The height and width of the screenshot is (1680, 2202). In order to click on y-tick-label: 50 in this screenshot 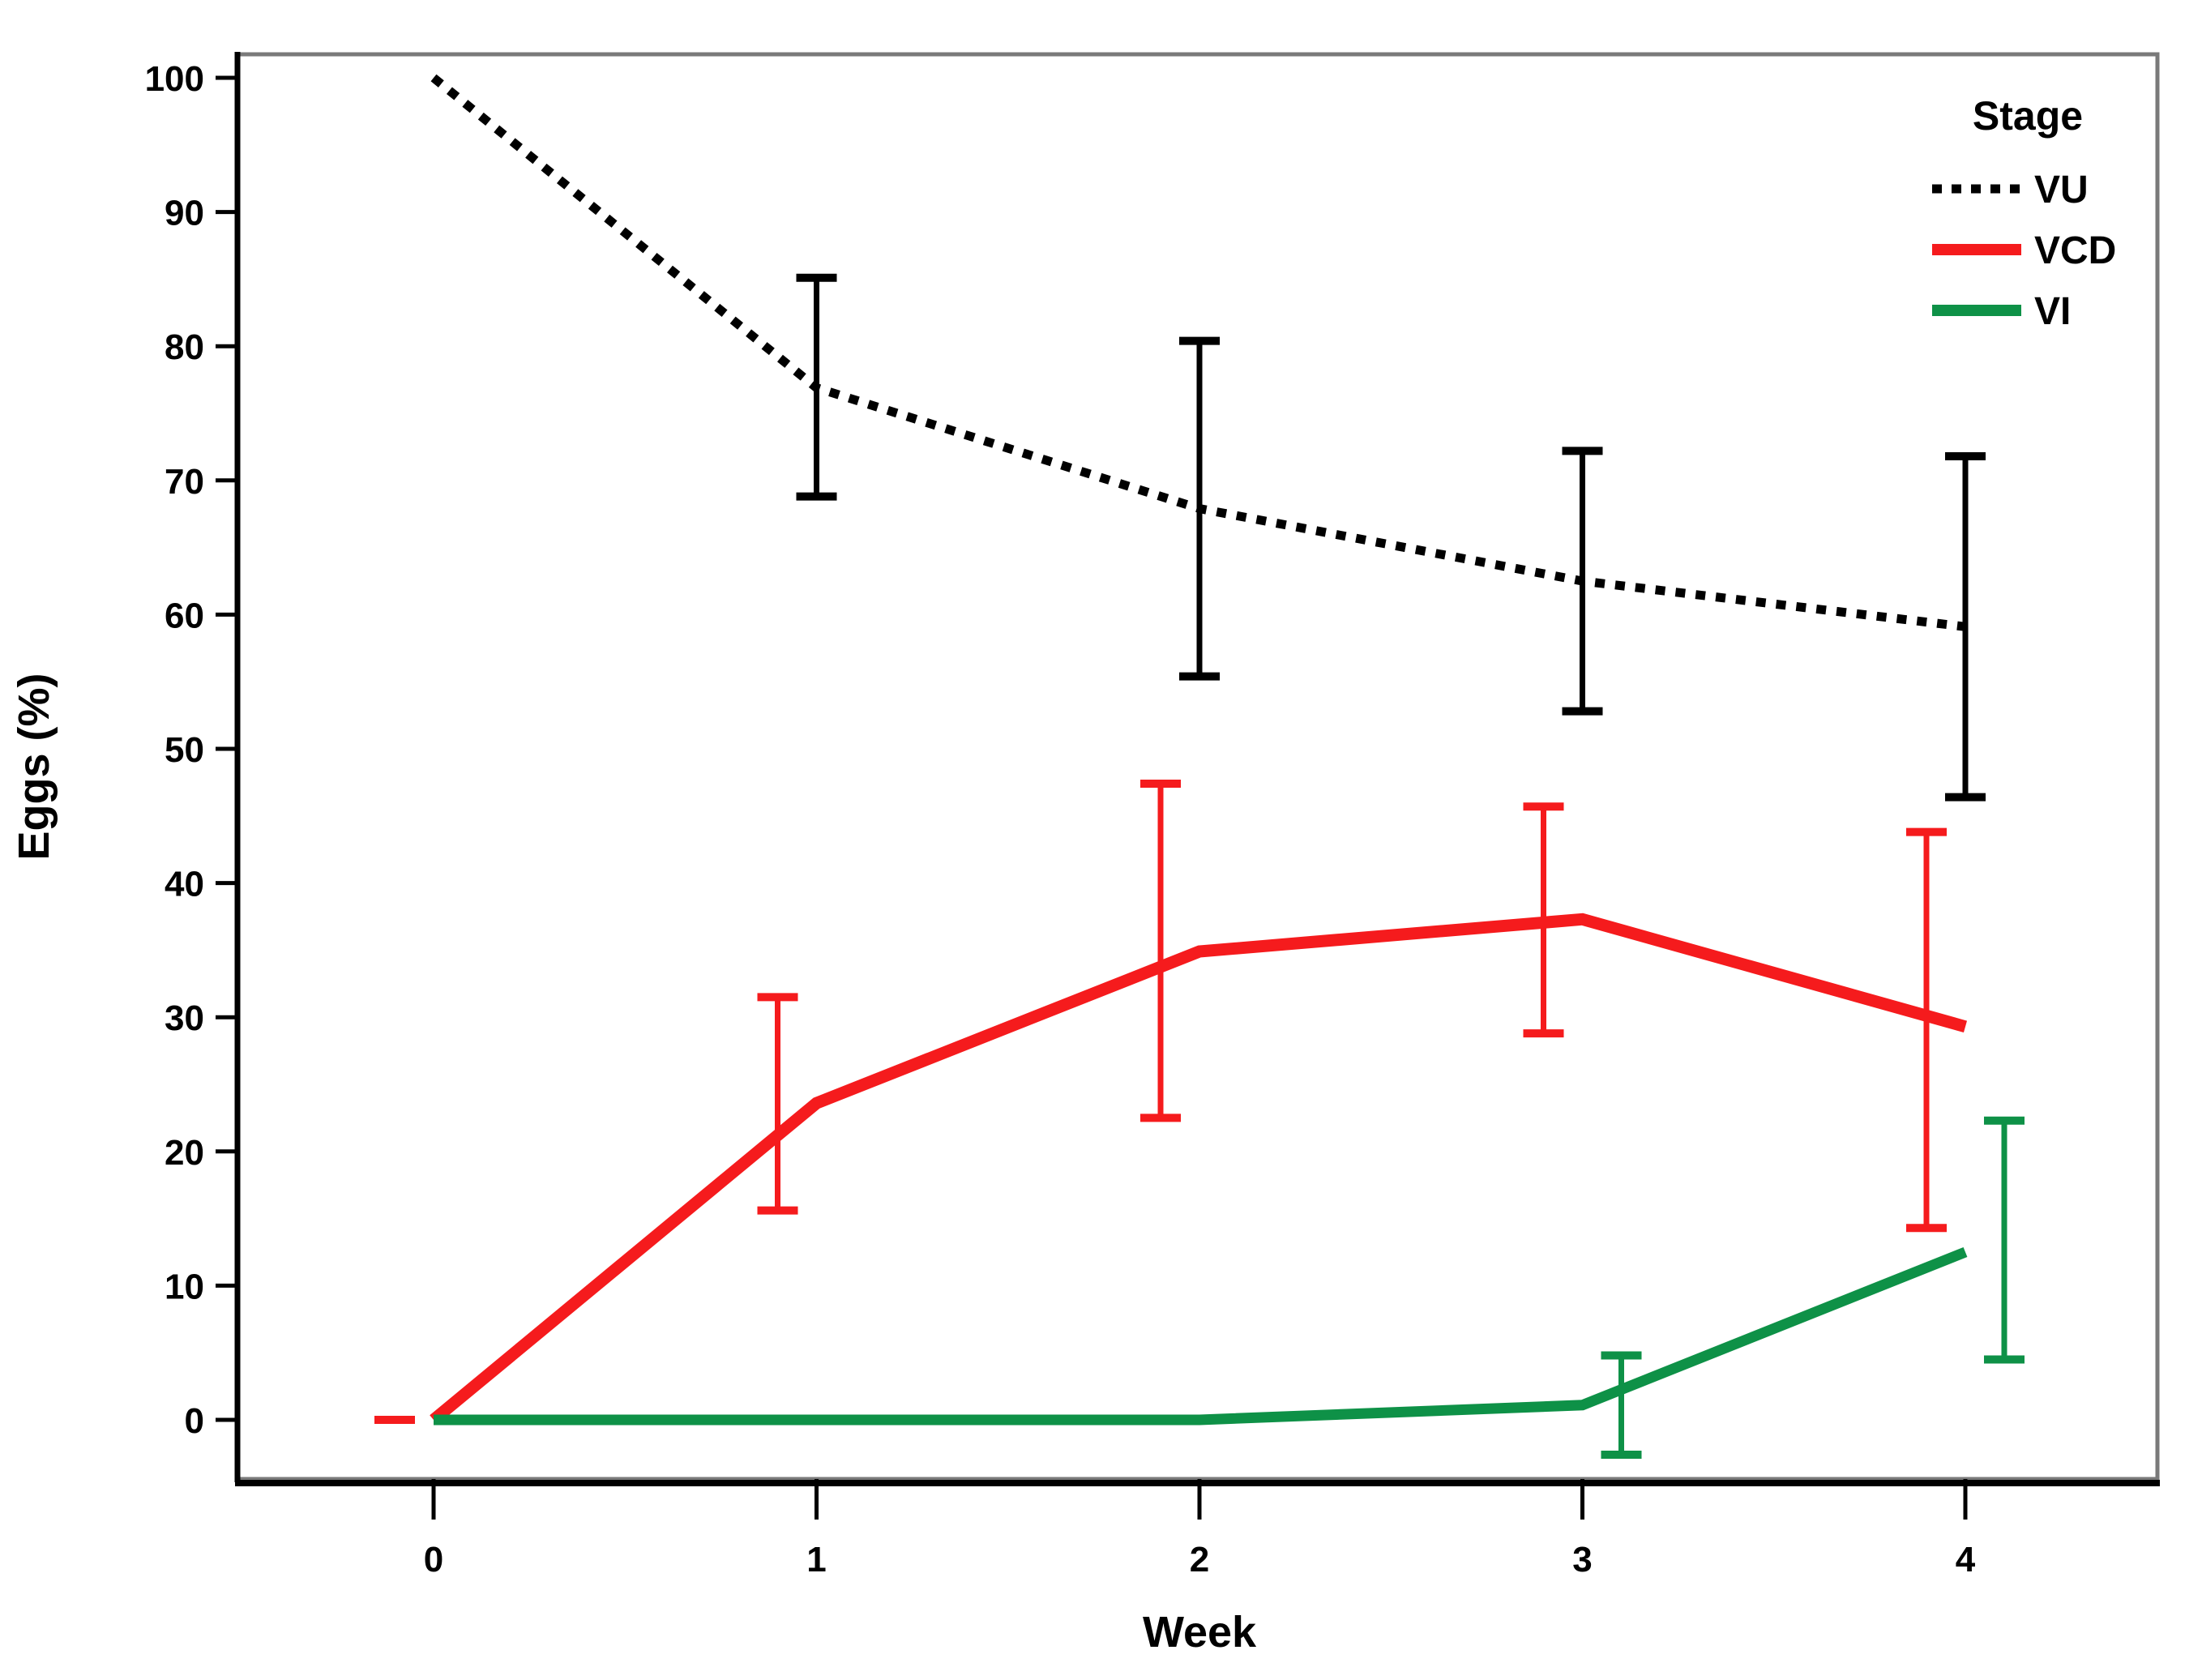, I will do `click(184, 750)`.